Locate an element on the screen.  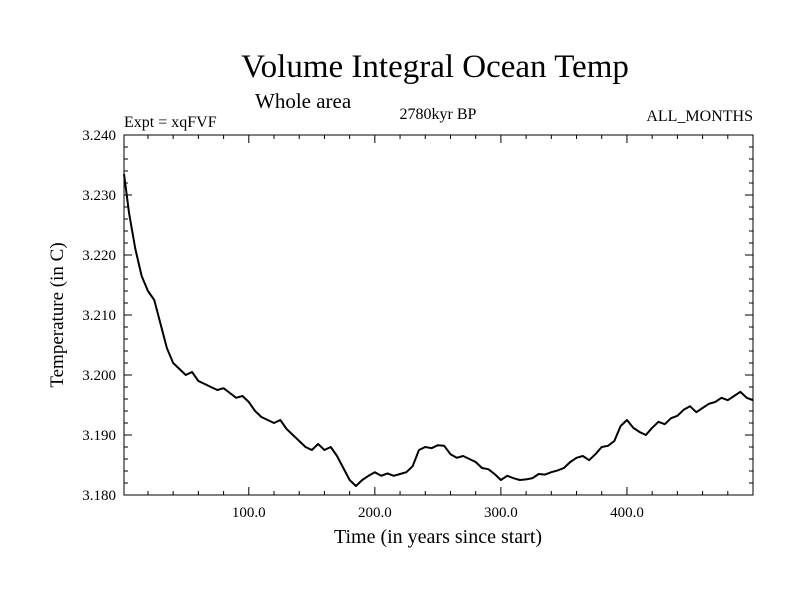
y-tick-label: 3.230 is located at coordinates (99, 196).